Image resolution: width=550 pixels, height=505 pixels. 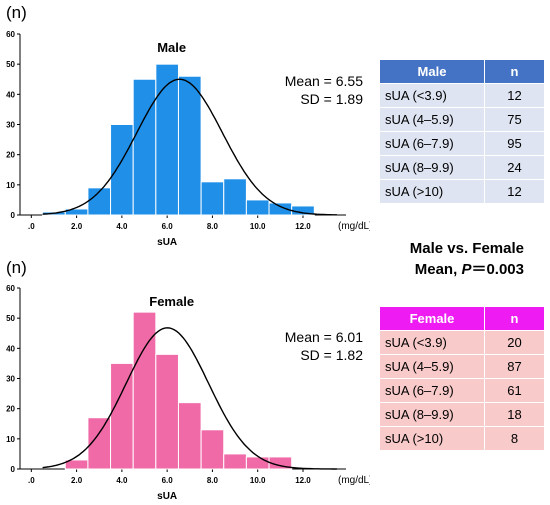 What do you see at coordinates (497, 269) in the screenshot?
I see `comparison-p-number: ＝0.003` at bounding box center [497, 269].